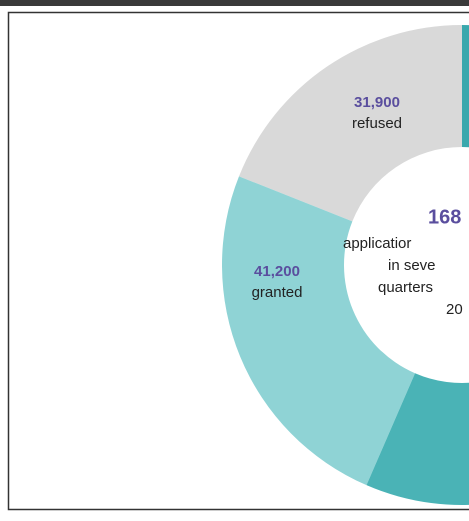 The height and width of the screenshot is (521, 469). What do you see at coordinates (412, 265) in the screenshot?
I see `center-label: in seve` at bounding box center [412, 265].